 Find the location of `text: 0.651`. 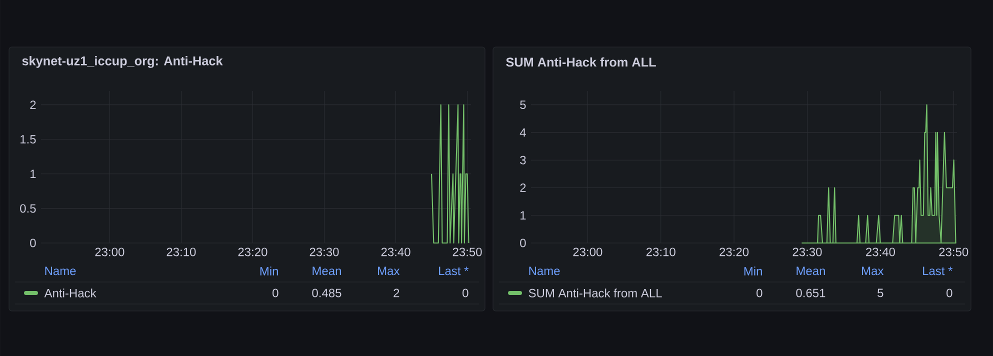

text: 0.651 is located at coordinates (811, 293).